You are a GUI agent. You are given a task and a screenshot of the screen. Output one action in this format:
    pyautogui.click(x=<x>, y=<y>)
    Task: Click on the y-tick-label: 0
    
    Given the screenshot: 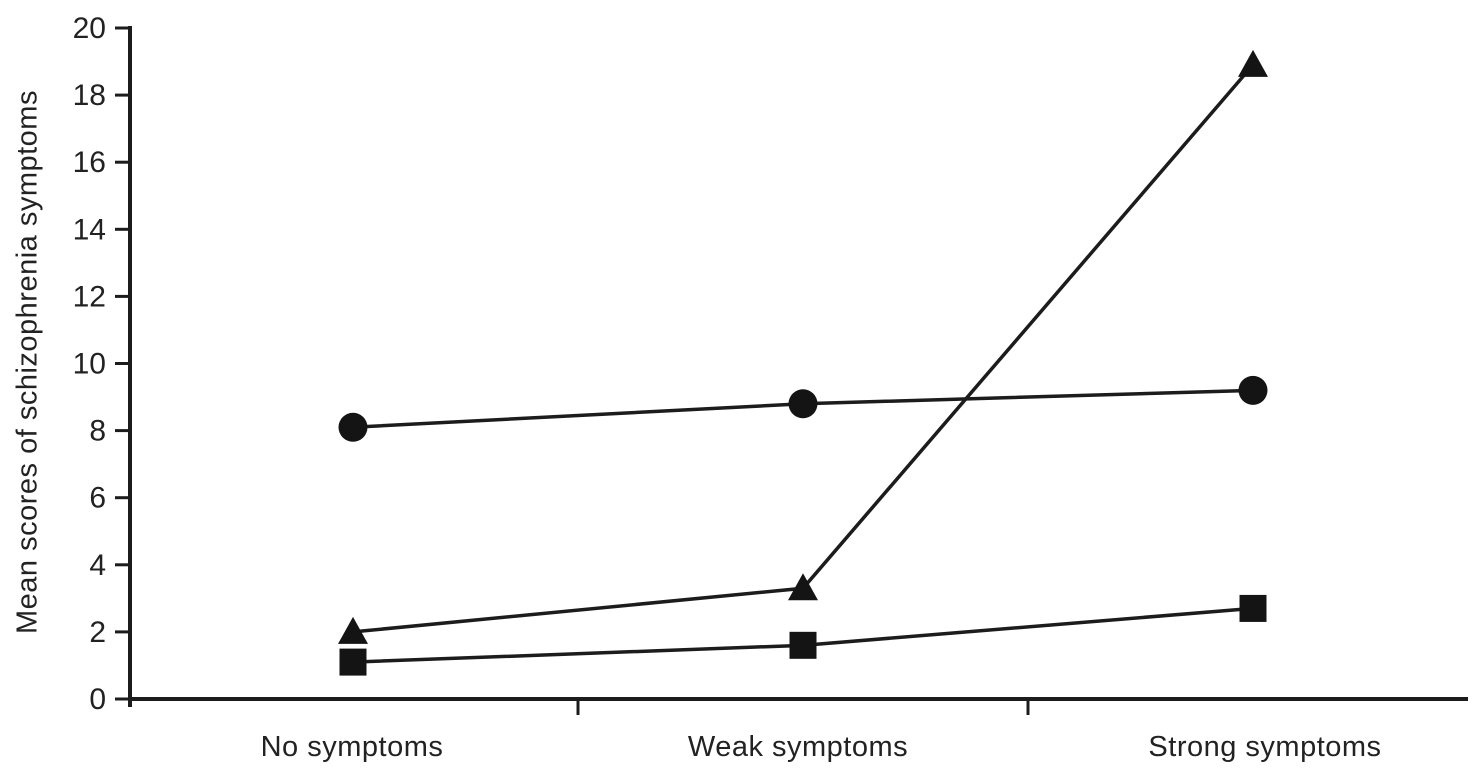 What is the action you would take?
    pyautogui.click(x=97, y=699)
    